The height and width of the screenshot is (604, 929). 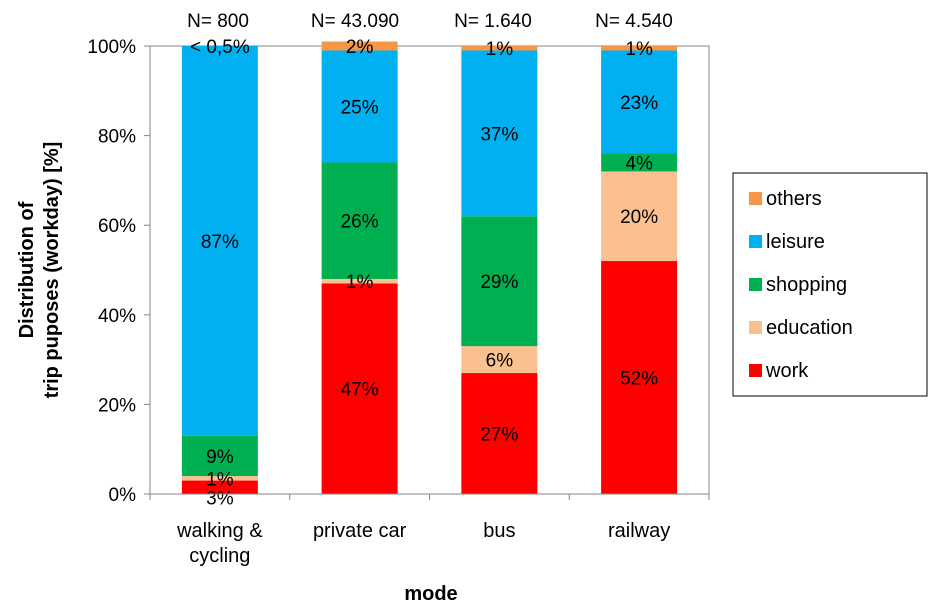 I want to click on legend-item-work: work, so click(x=779, y=371).